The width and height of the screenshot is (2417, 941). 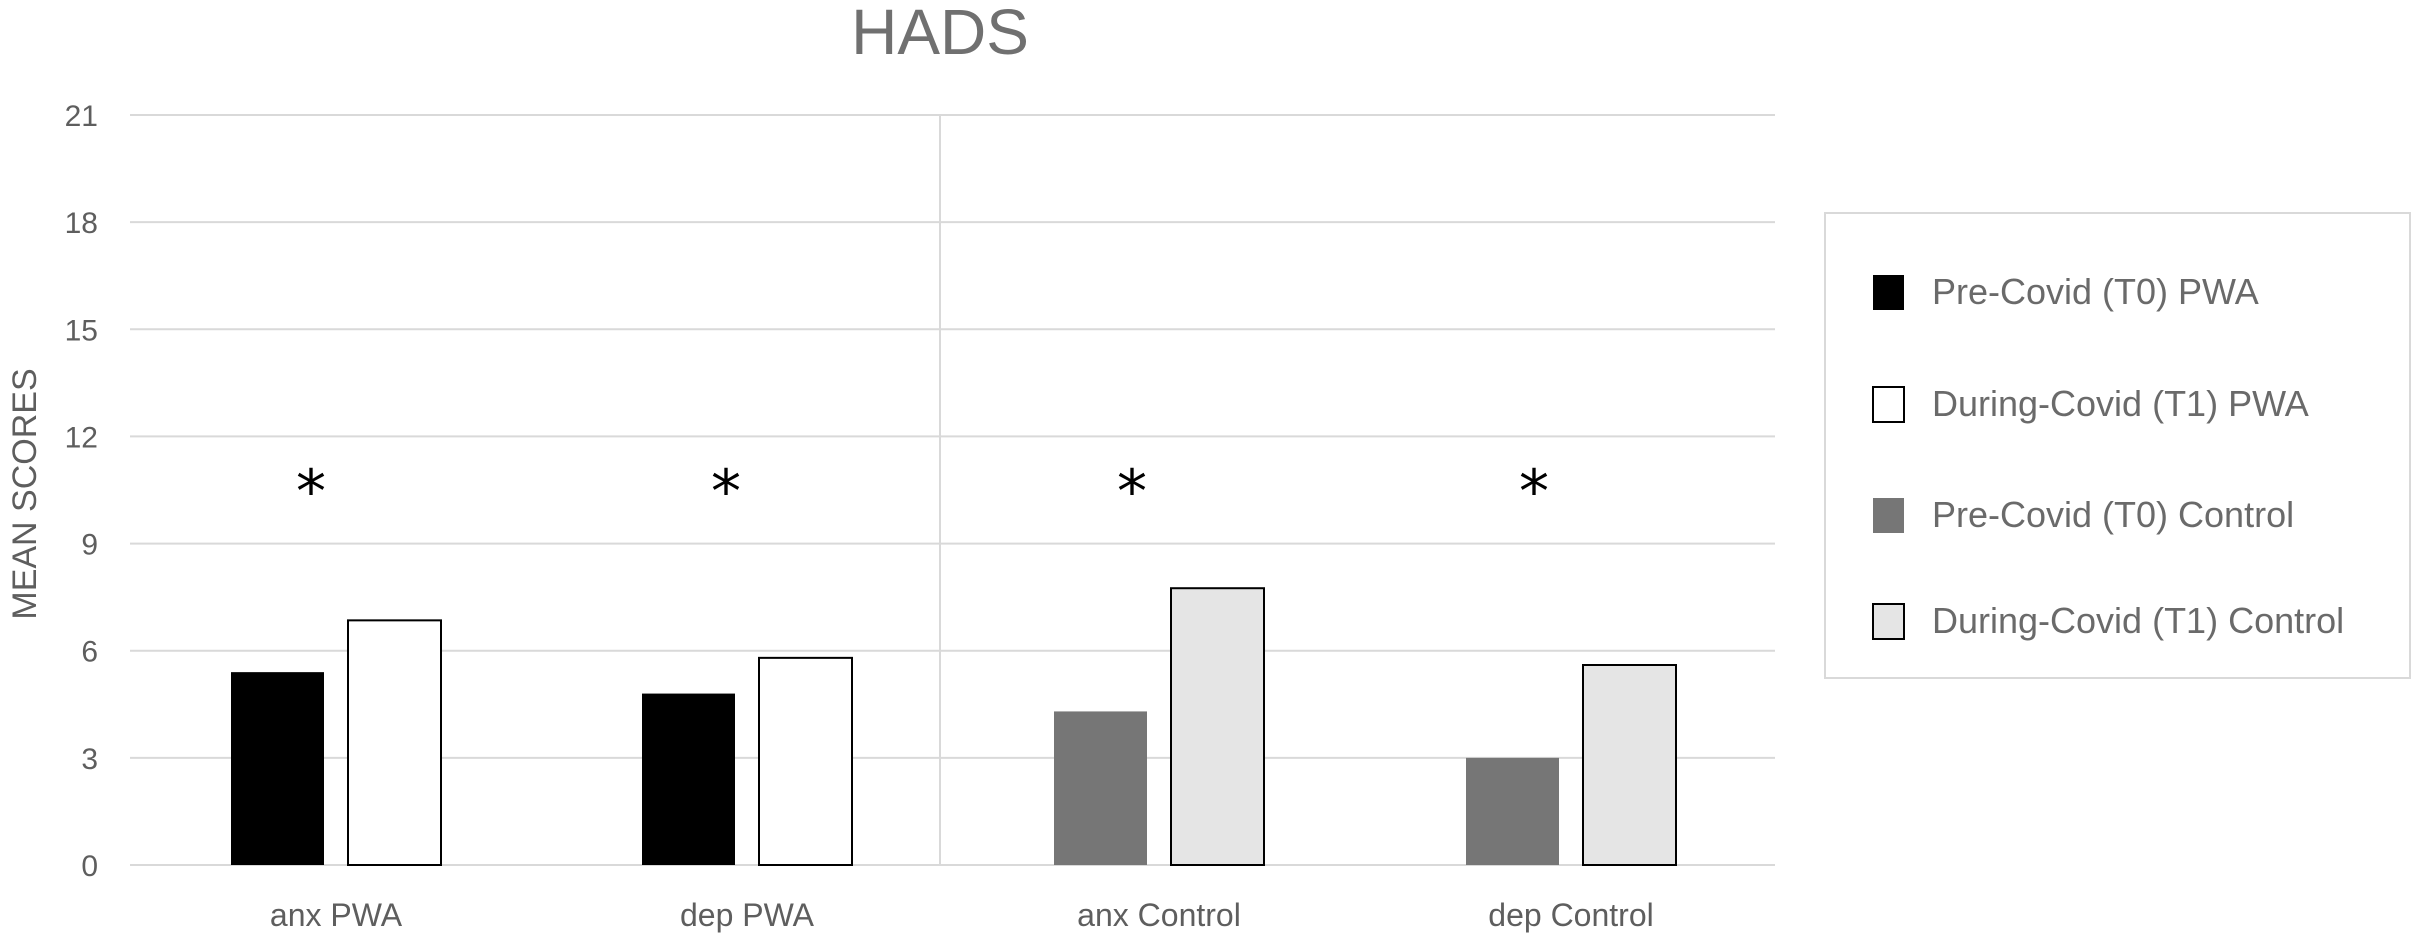 I want to click on y-tick-label: 9, so click(x=89, y=545).